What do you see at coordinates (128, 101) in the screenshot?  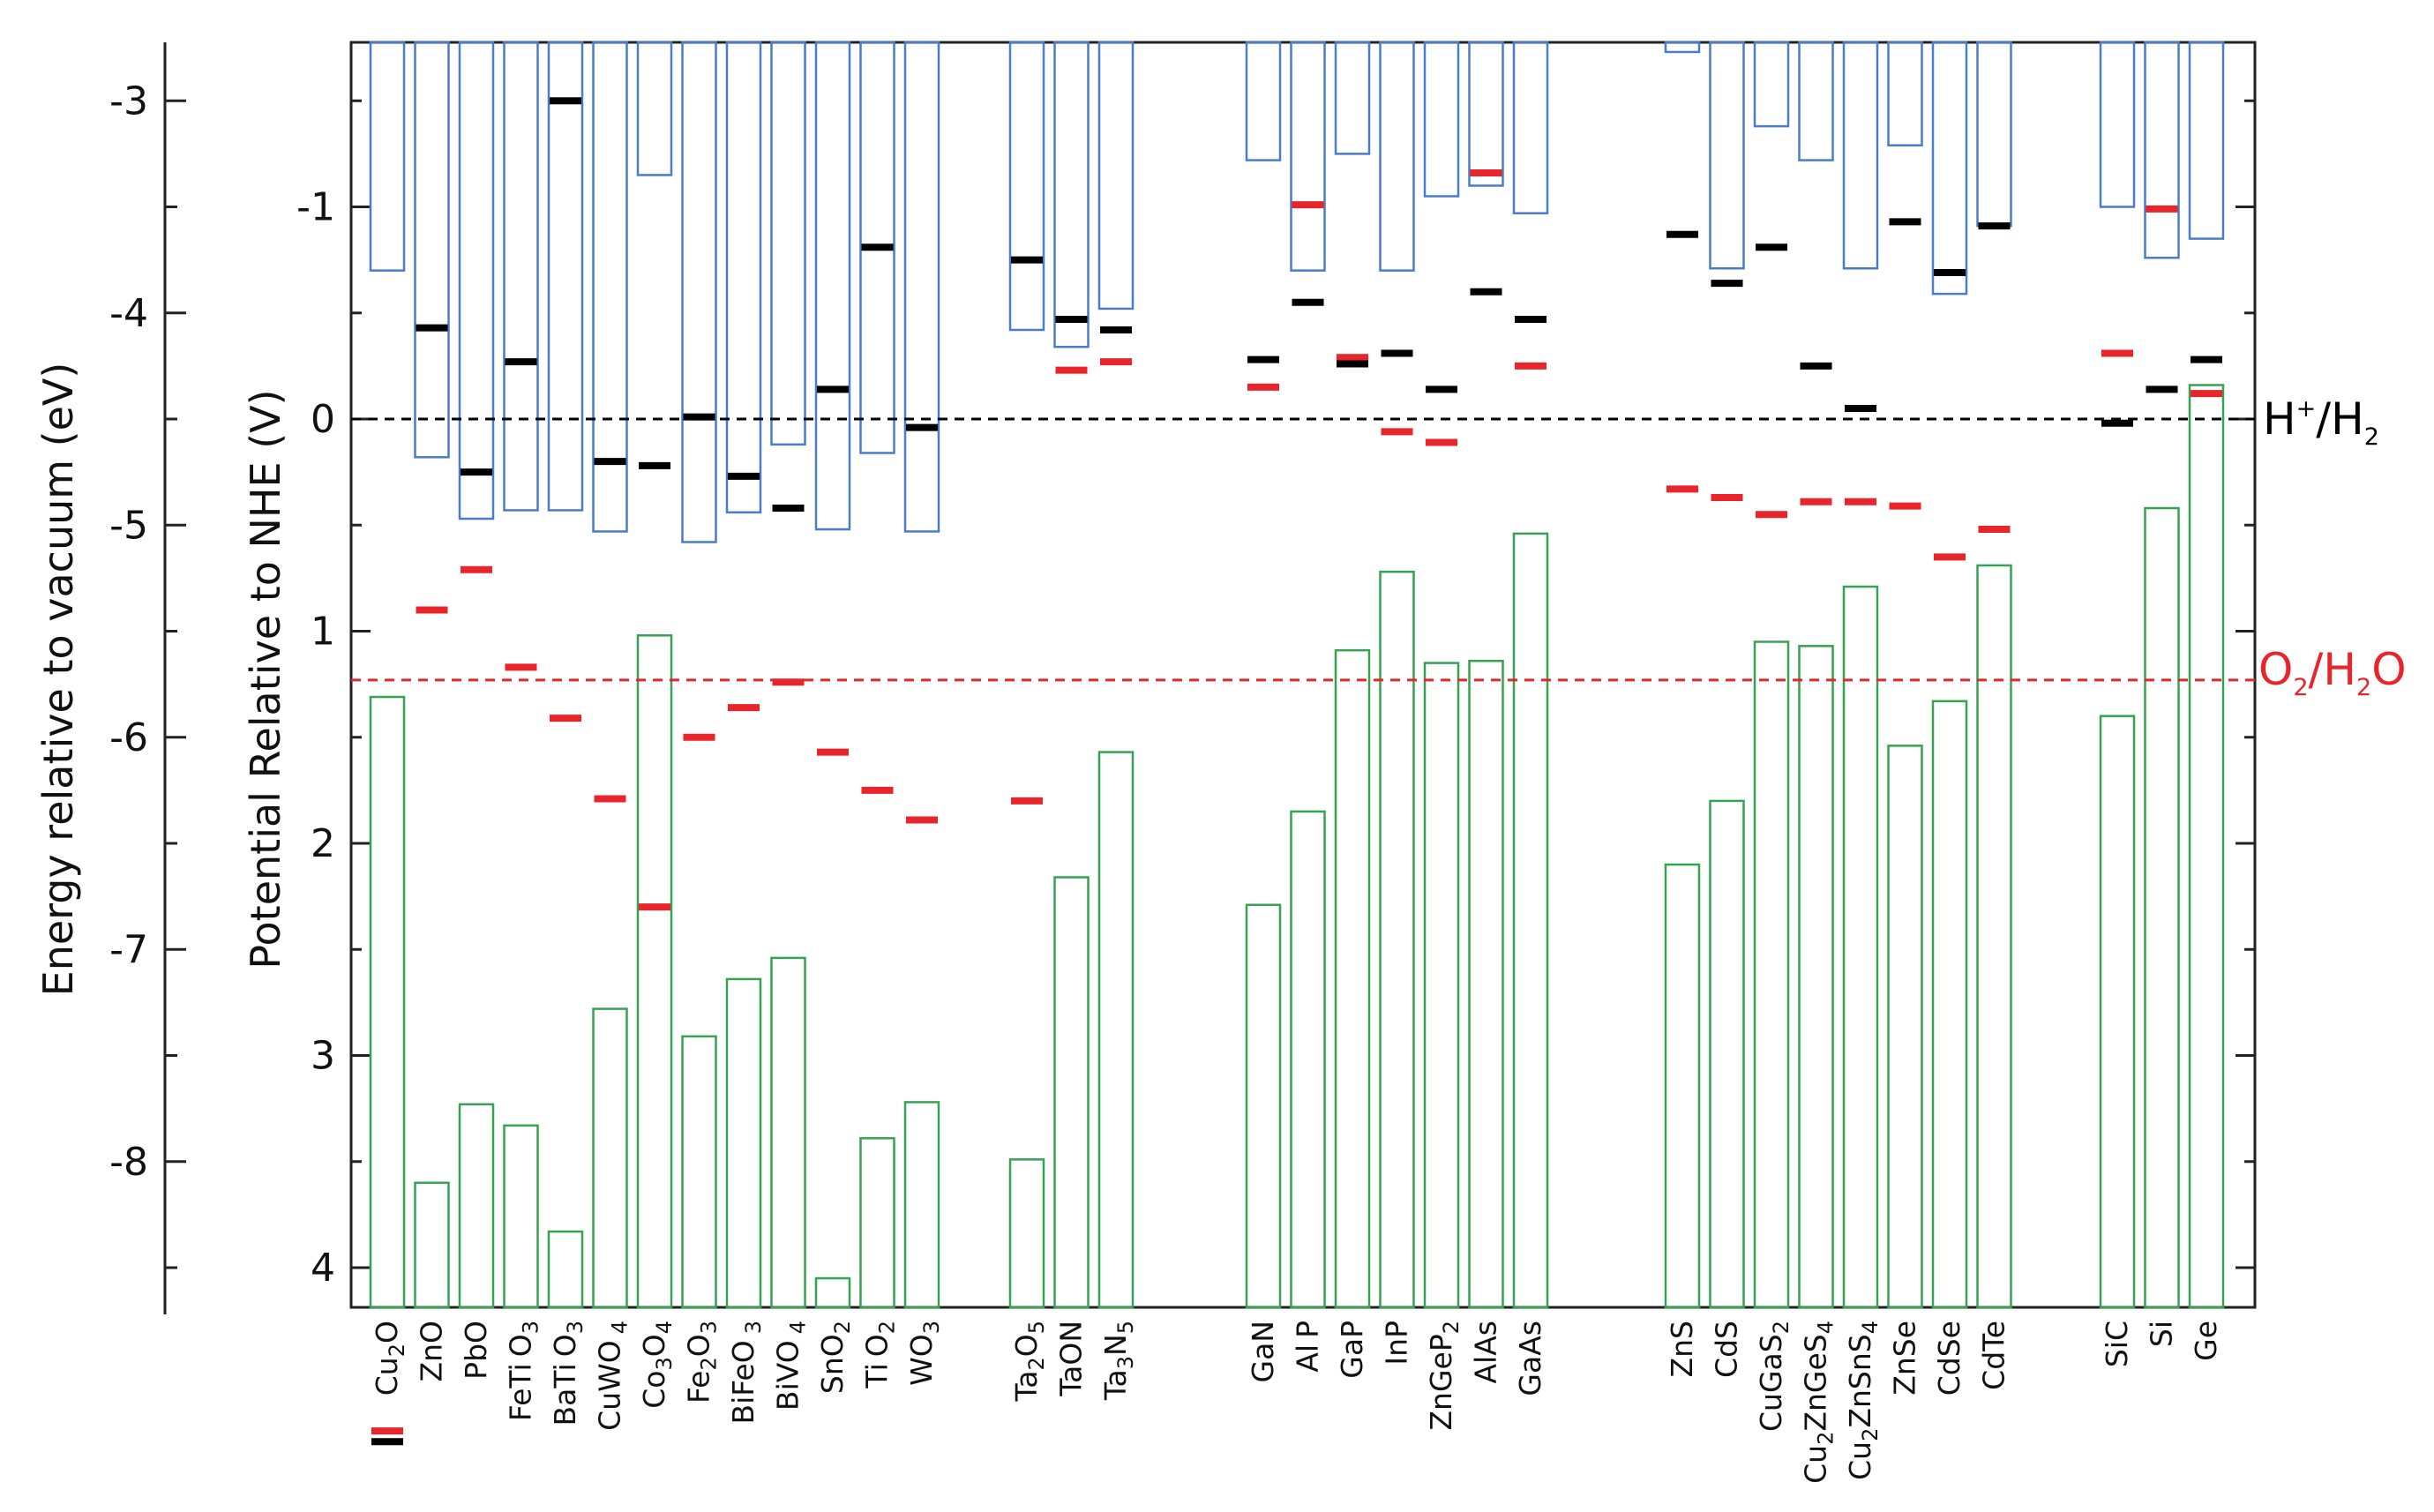 I see `left-tick-label: -3` at bounding box center [128, 101].